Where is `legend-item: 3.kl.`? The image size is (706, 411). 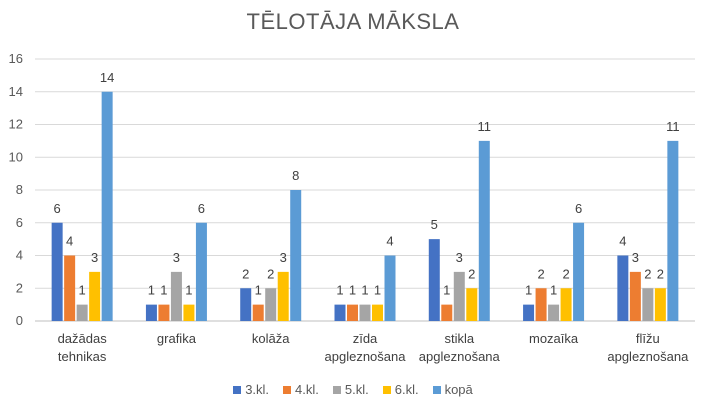 legend-item: 3.kl. is located at coordinates (251, 389).